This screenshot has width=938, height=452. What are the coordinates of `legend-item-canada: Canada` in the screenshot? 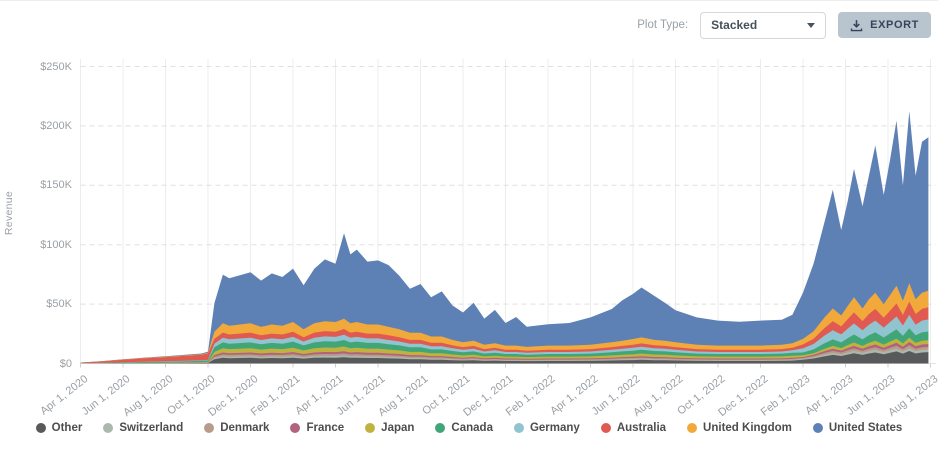 It's located at (464, 428).